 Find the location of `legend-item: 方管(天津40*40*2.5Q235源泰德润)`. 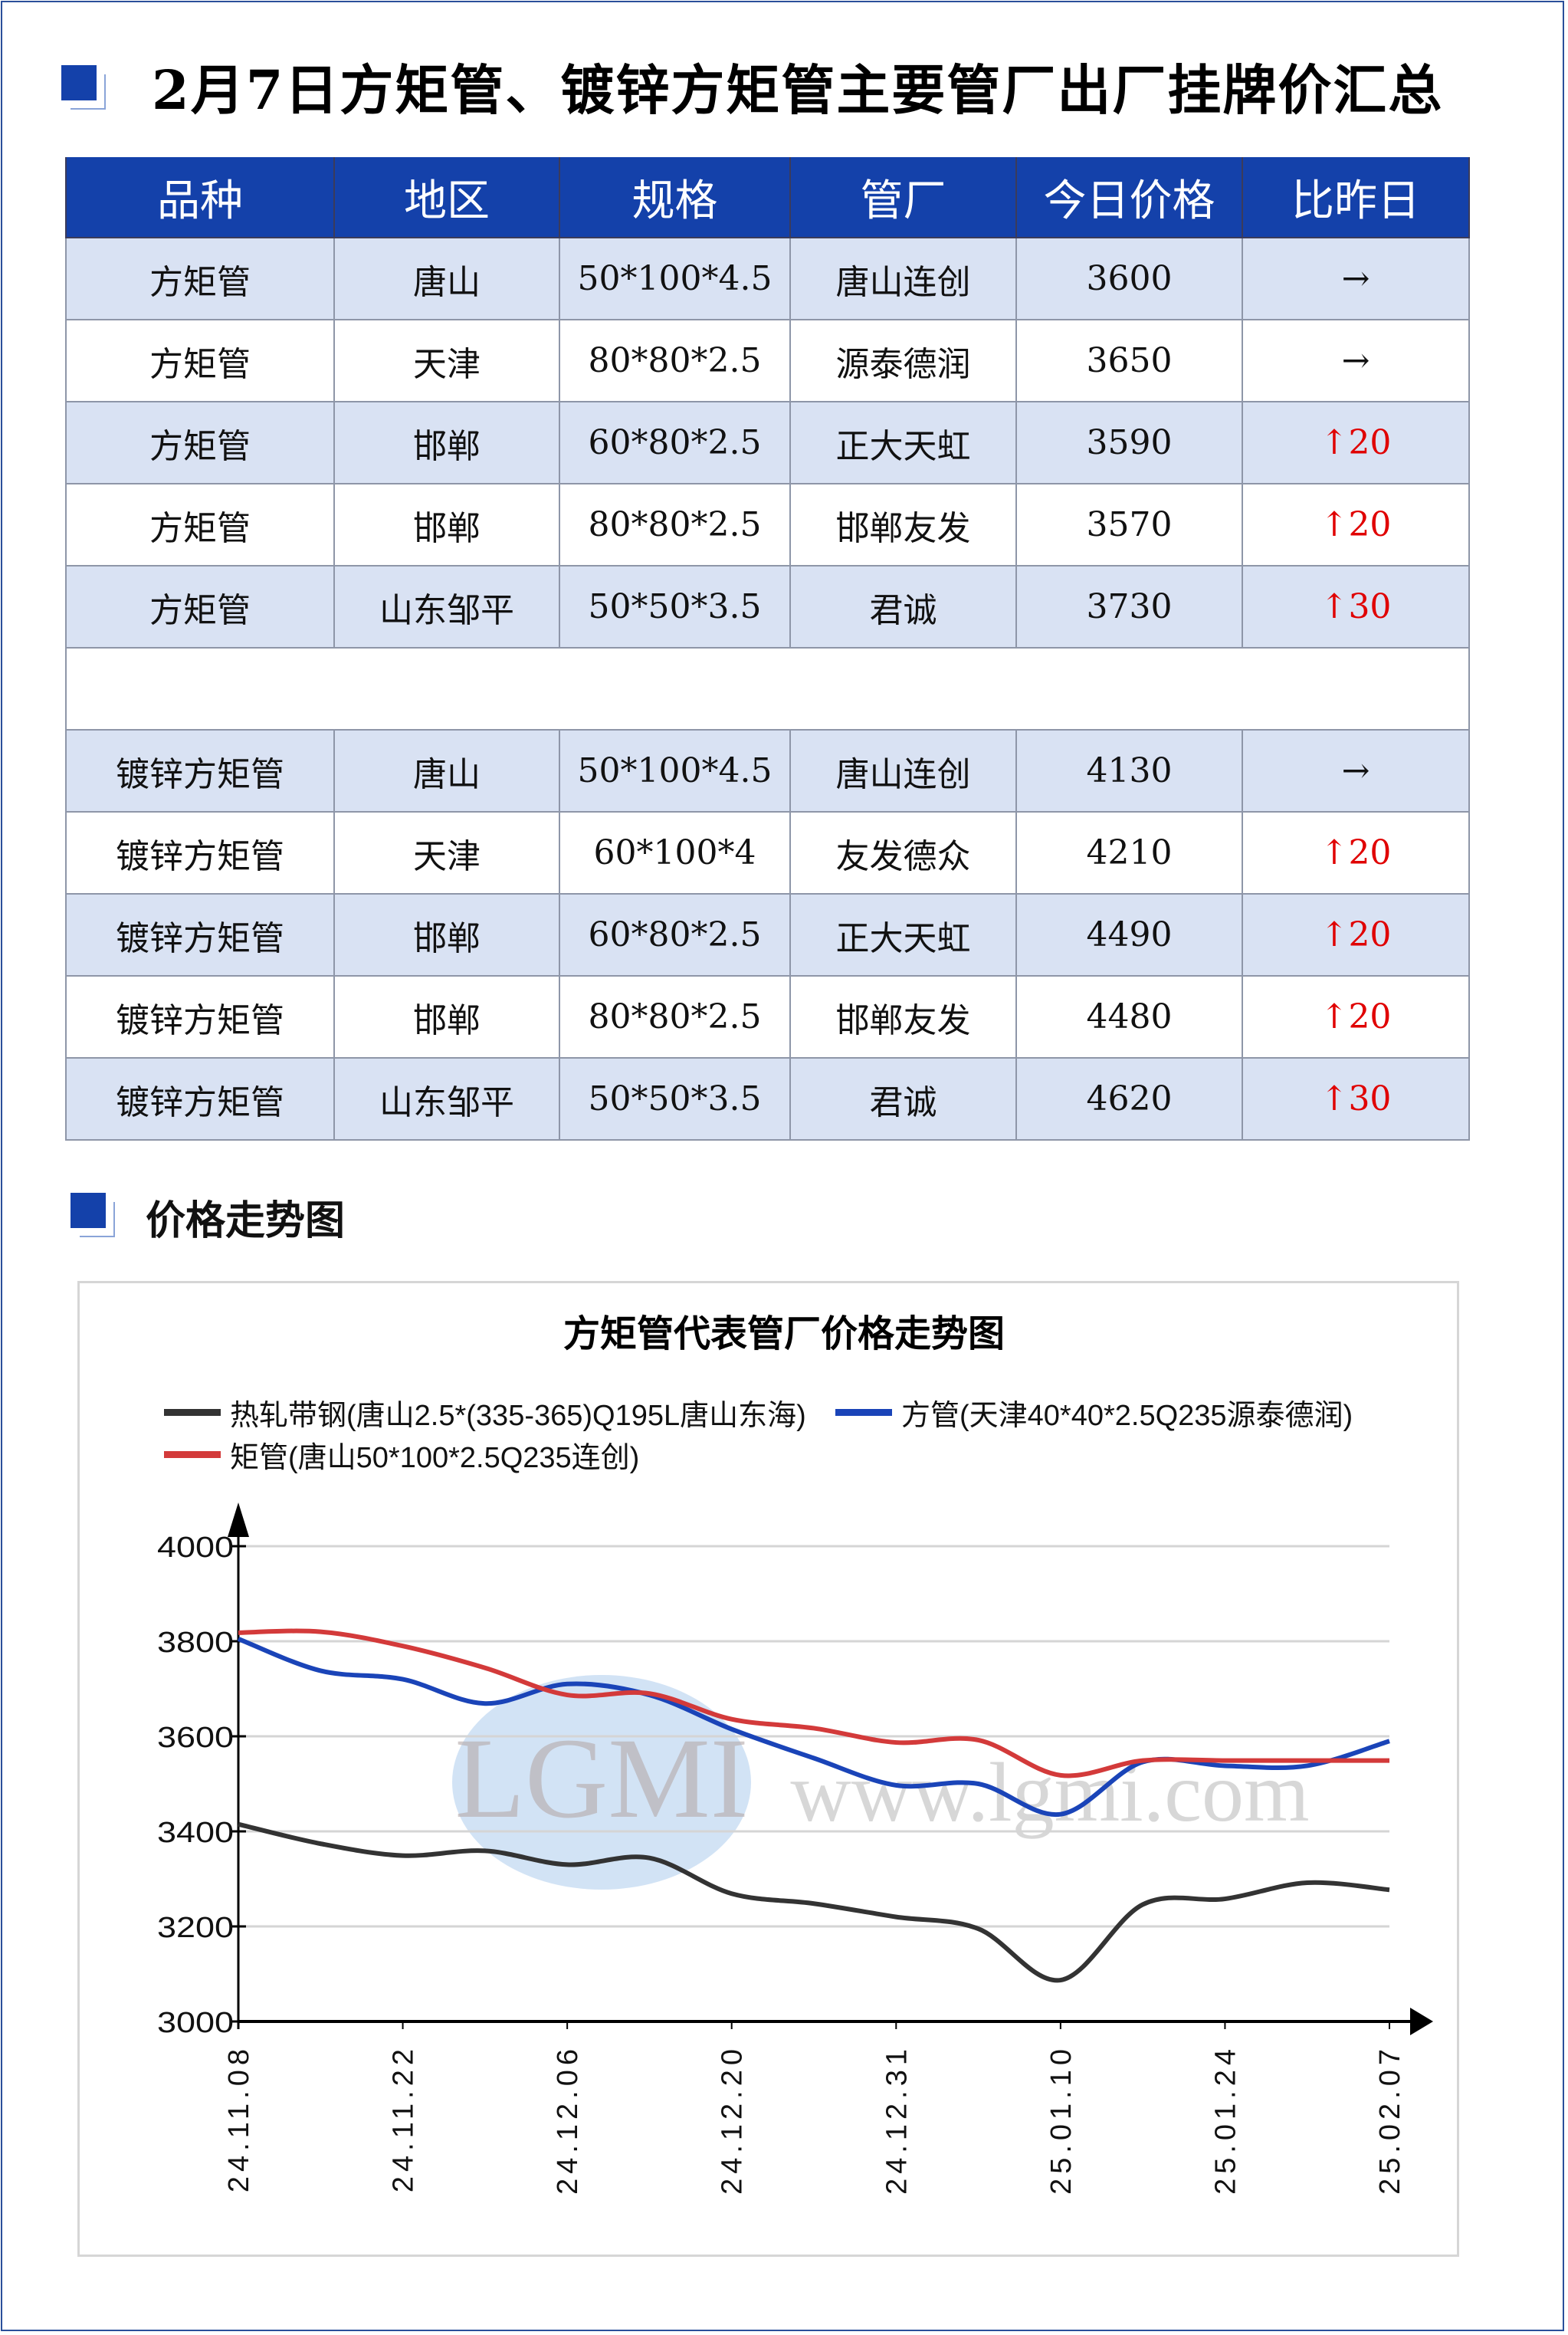

legend-item: 方管(天津40*40*2.5Q235源泰德润) is located at coordinates (1094, 1412).